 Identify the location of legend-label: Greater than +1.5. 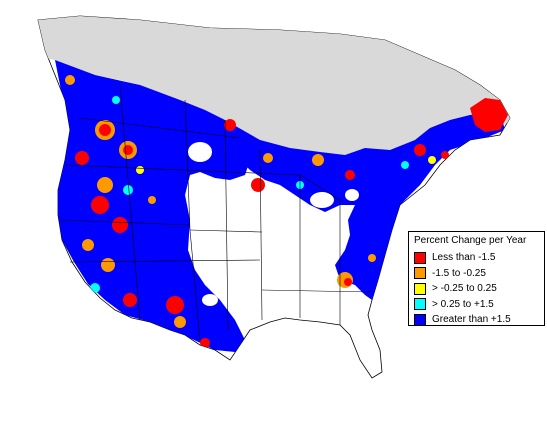
(471, 320).